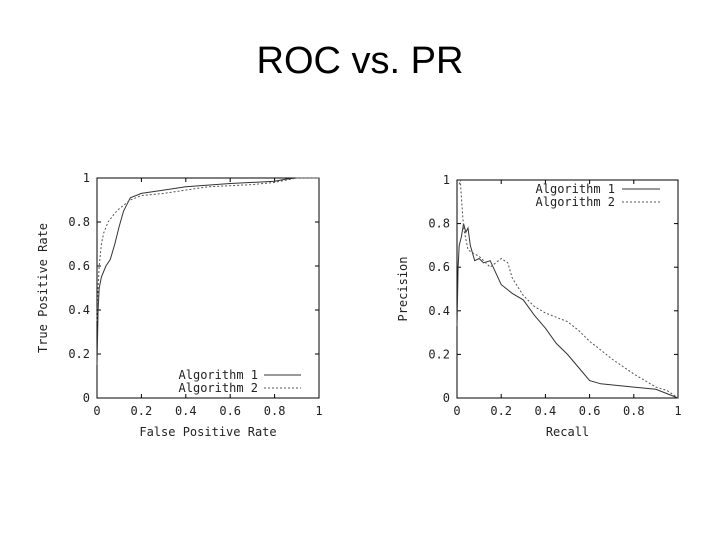  Describe the element at coordinates (207, 432) in the screenshot. I see `x-axis-label: False Positive Rate` at that location.